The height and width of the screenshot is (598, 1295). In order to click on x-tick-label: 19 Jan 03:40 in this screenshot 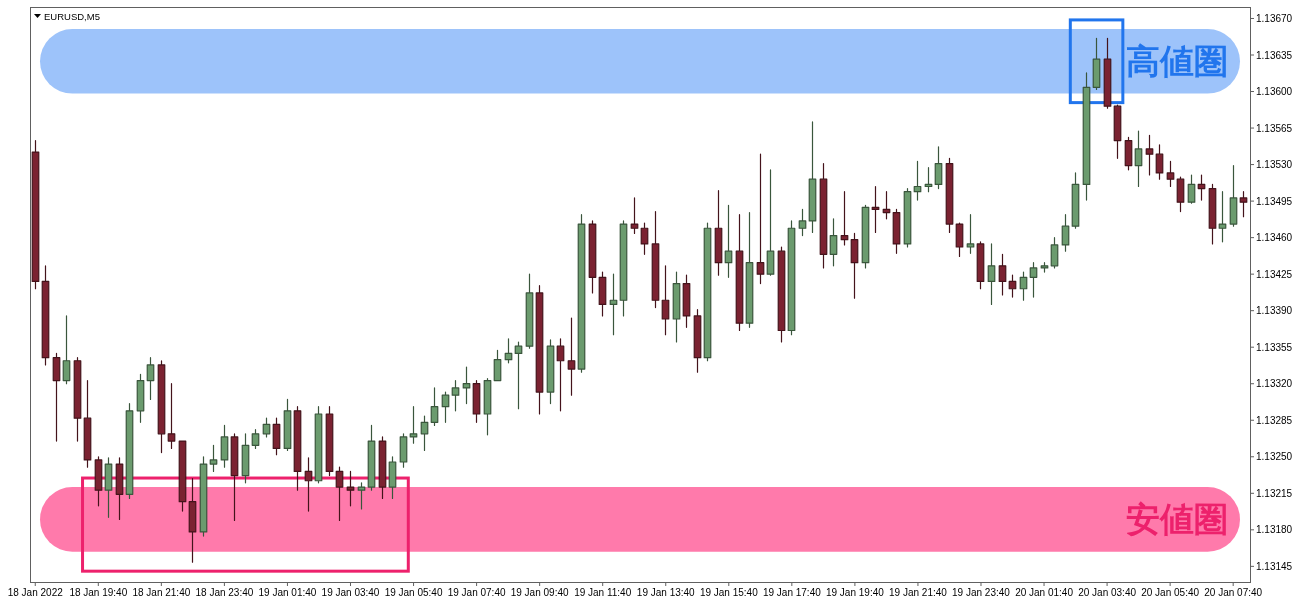, I will do `click(350, 592)`.